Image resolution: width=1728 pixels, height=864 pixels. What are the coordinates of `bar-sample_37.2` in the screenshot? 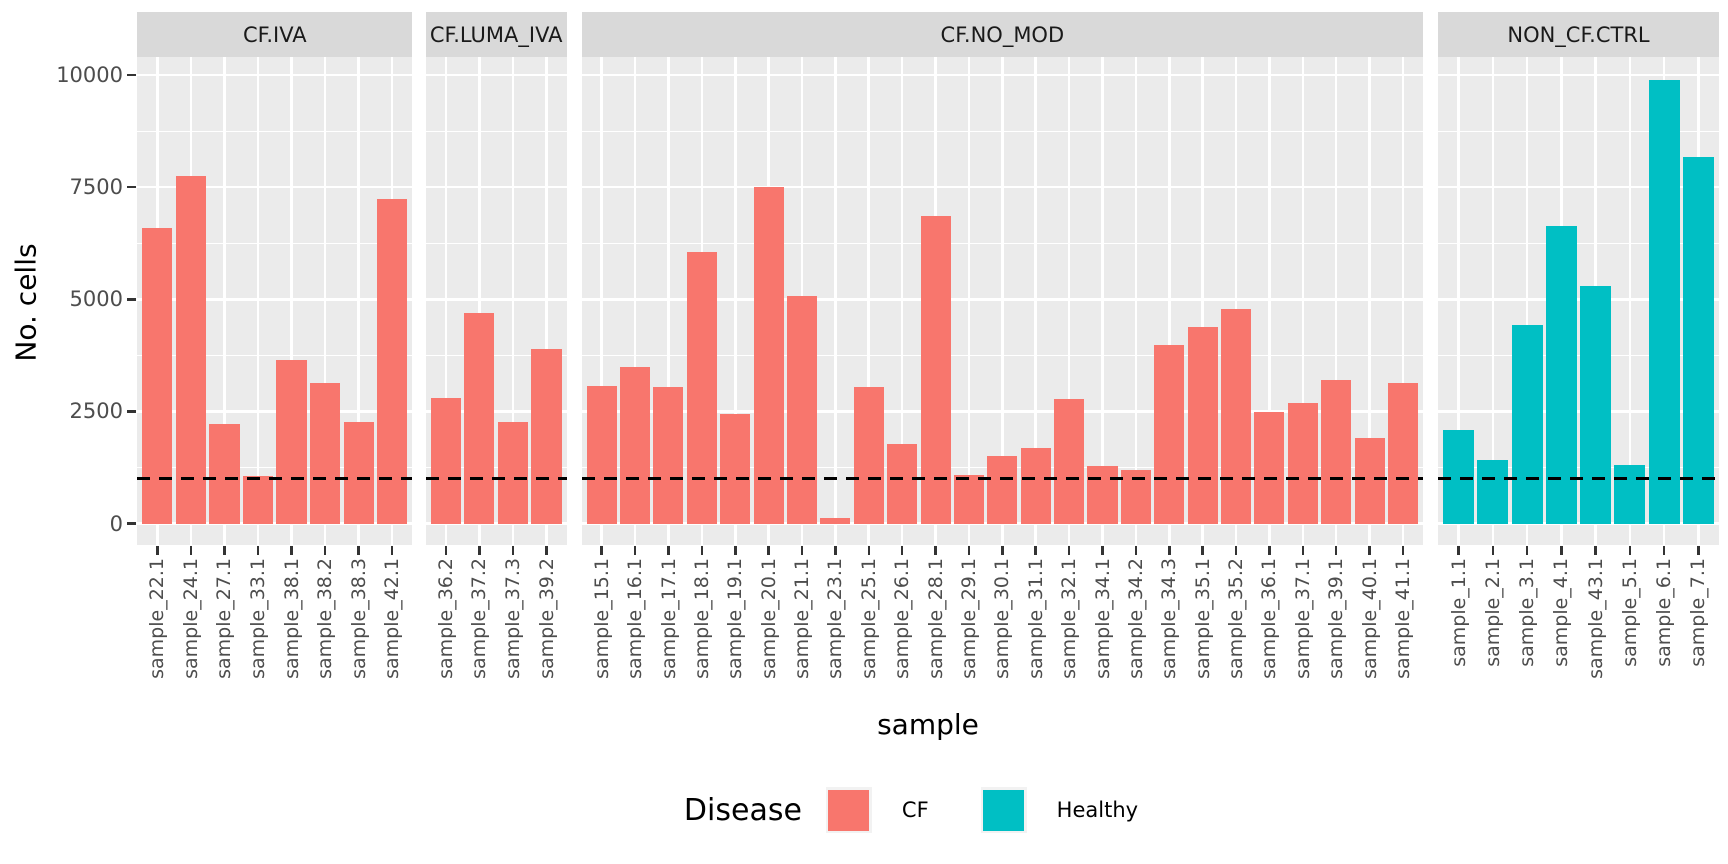 It's located at (479, 418).